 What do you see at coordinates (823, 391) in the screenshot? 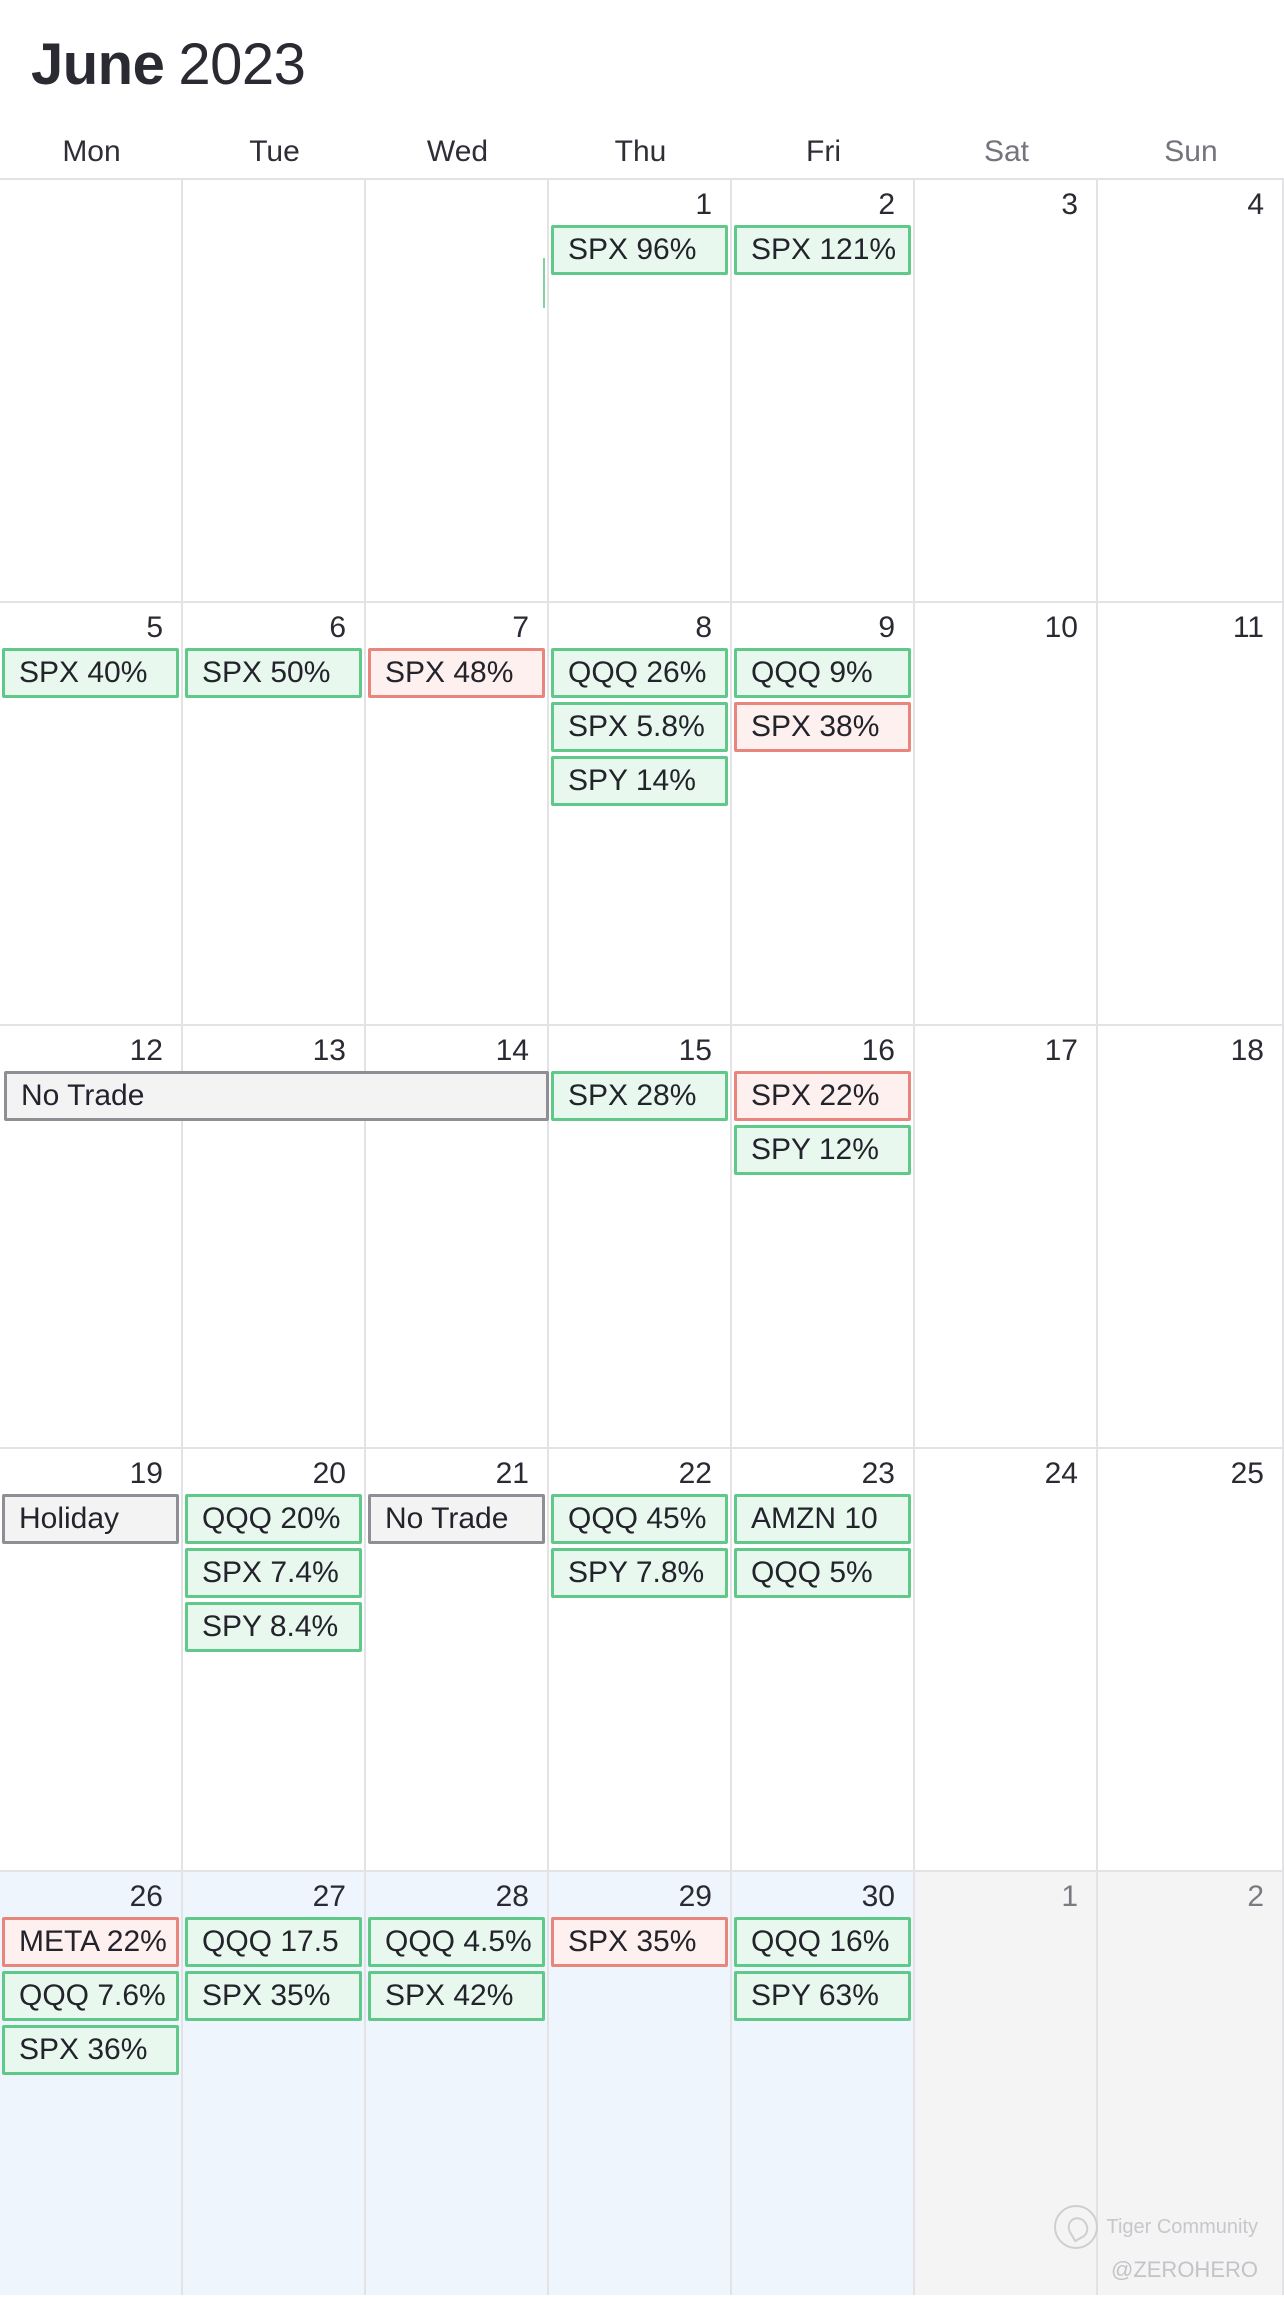
I see `day-cell: 2 SPX 121%` at bounding box center [823, 391].